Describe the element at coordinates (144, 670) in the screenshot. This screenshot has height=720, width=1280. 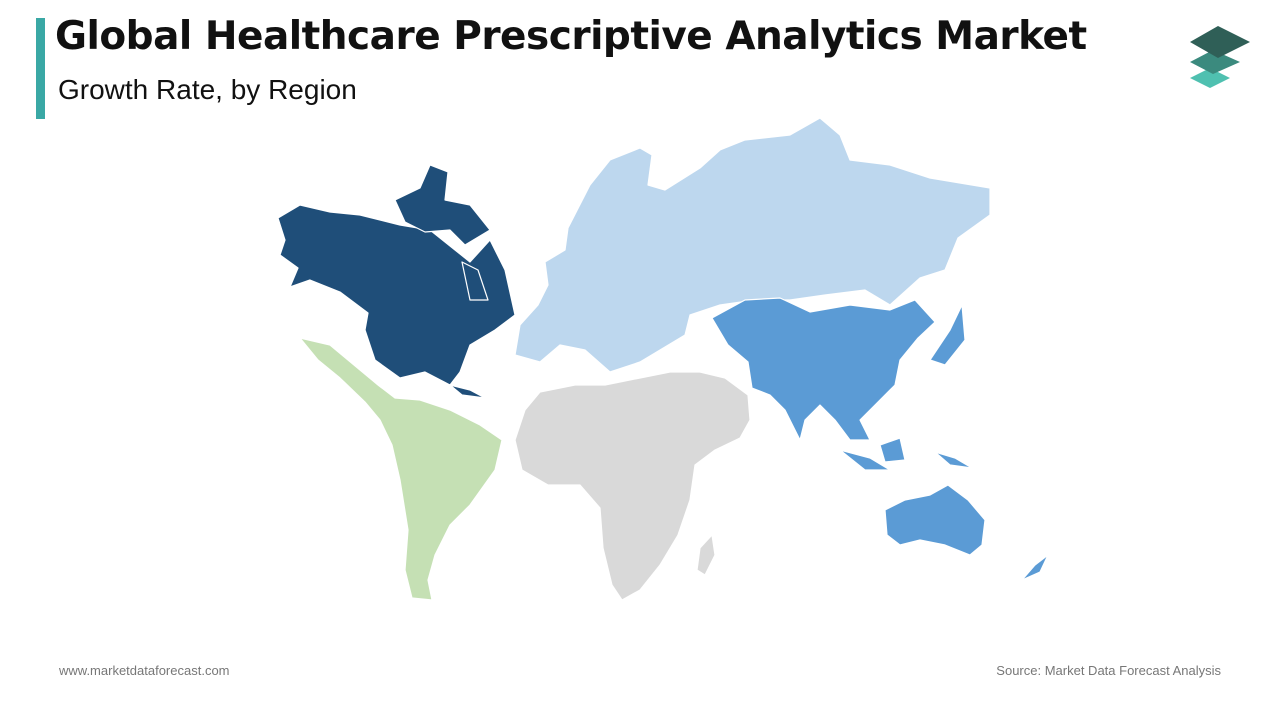
I see `website: www.marketdataforecast.com` at that location.